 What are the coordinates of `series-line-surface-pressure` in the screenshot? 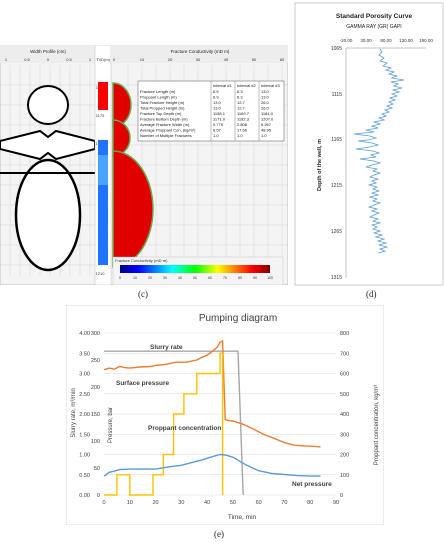 It's located at (212, 394).